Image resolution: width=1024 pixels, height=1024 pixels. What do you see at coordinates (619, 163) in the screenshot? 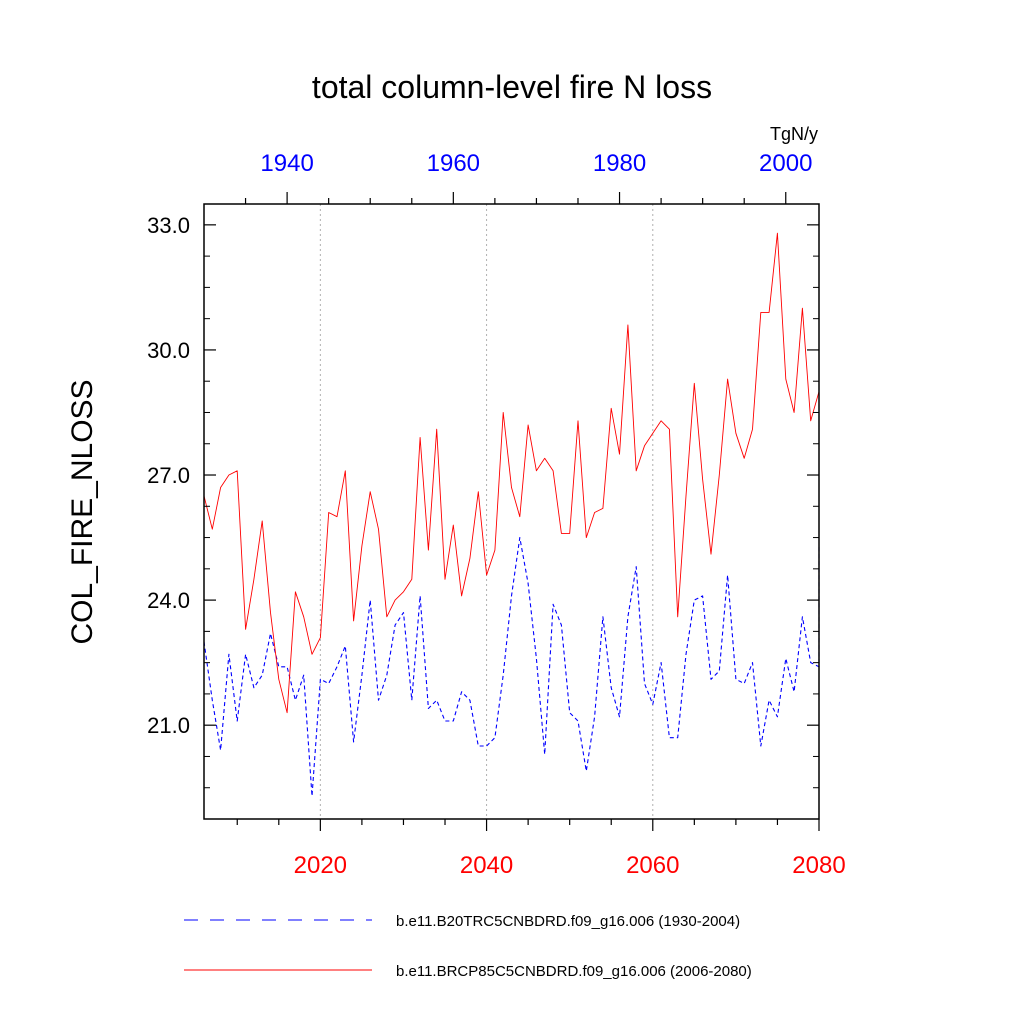
I see `top-tick-label: 1980` at bounding box center [619, 163].